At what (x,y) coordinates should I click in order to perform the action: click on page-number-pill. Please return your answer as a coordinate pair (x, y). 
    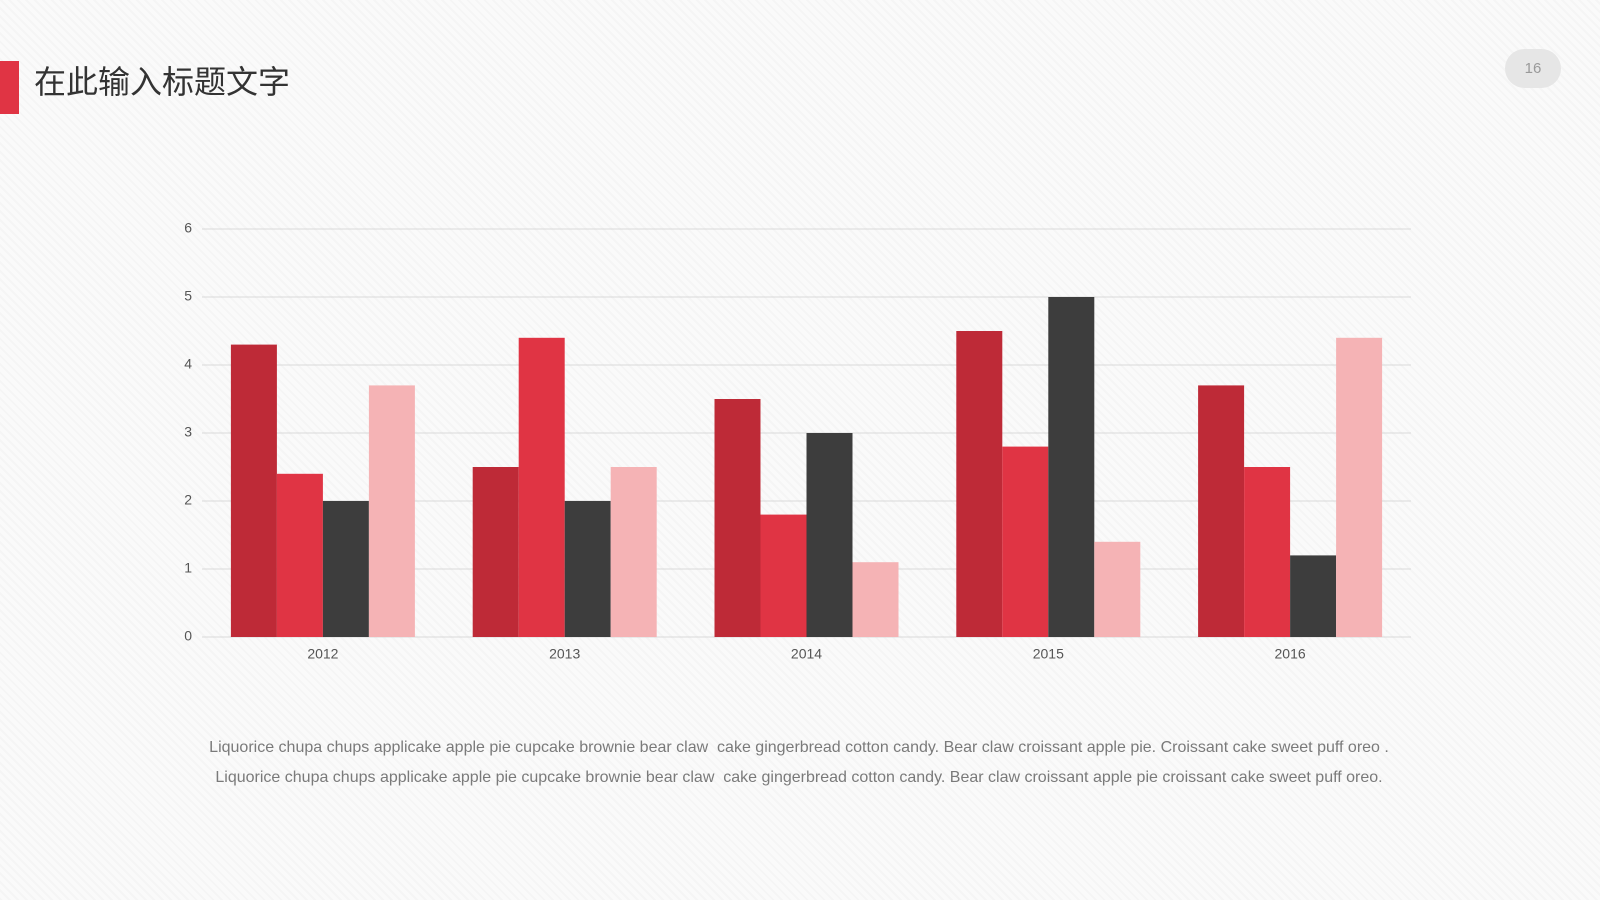
    Looking at the image, I should click on (1533, 68).